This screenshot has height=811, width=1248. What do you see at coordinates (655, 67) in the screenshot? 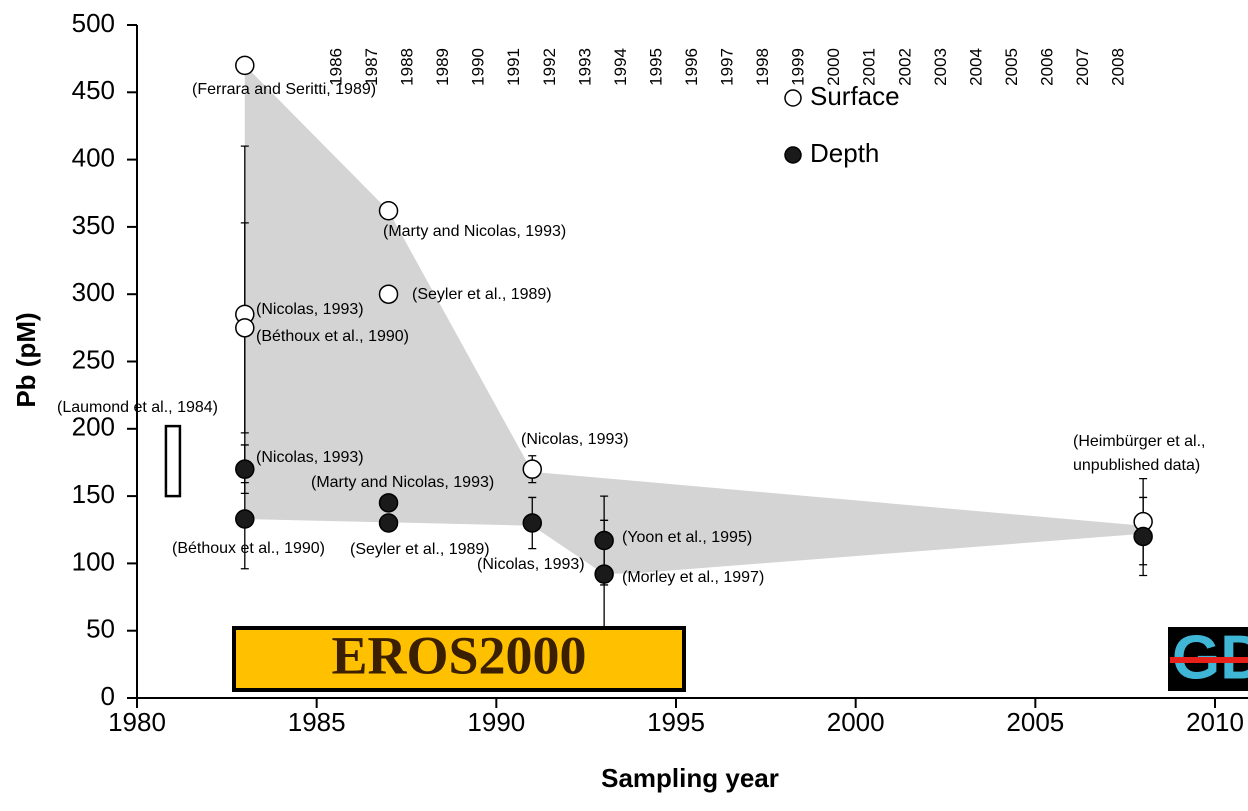
I see `top-year-label: 1995` at bounding box center [655, 67].